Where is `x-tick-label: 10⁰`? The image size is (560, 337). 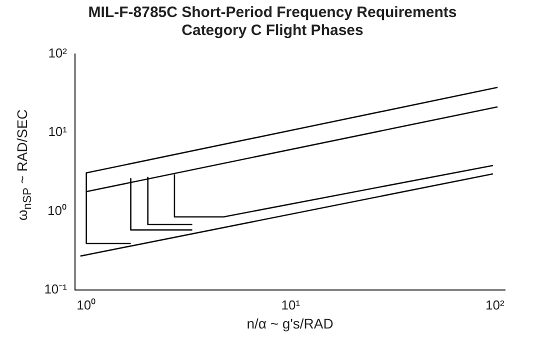
x-tick-label: 10⁰ is located at coordinates (86, 304).